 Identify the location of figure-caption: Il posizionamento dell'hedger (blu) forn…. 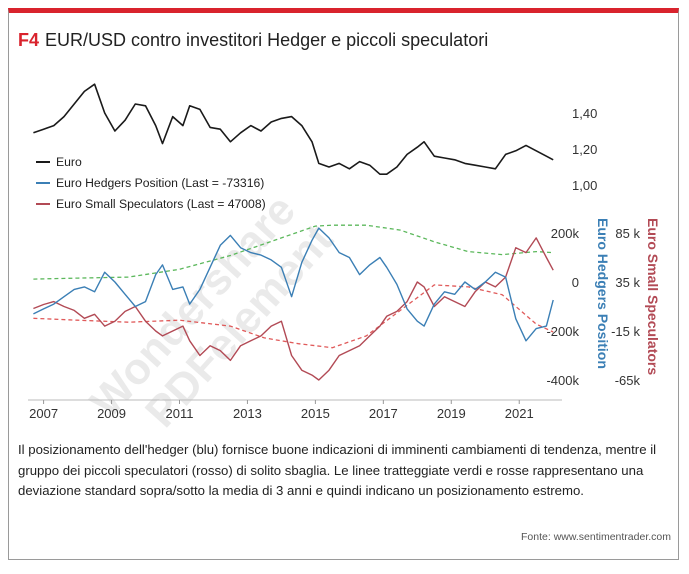
(337, 470).